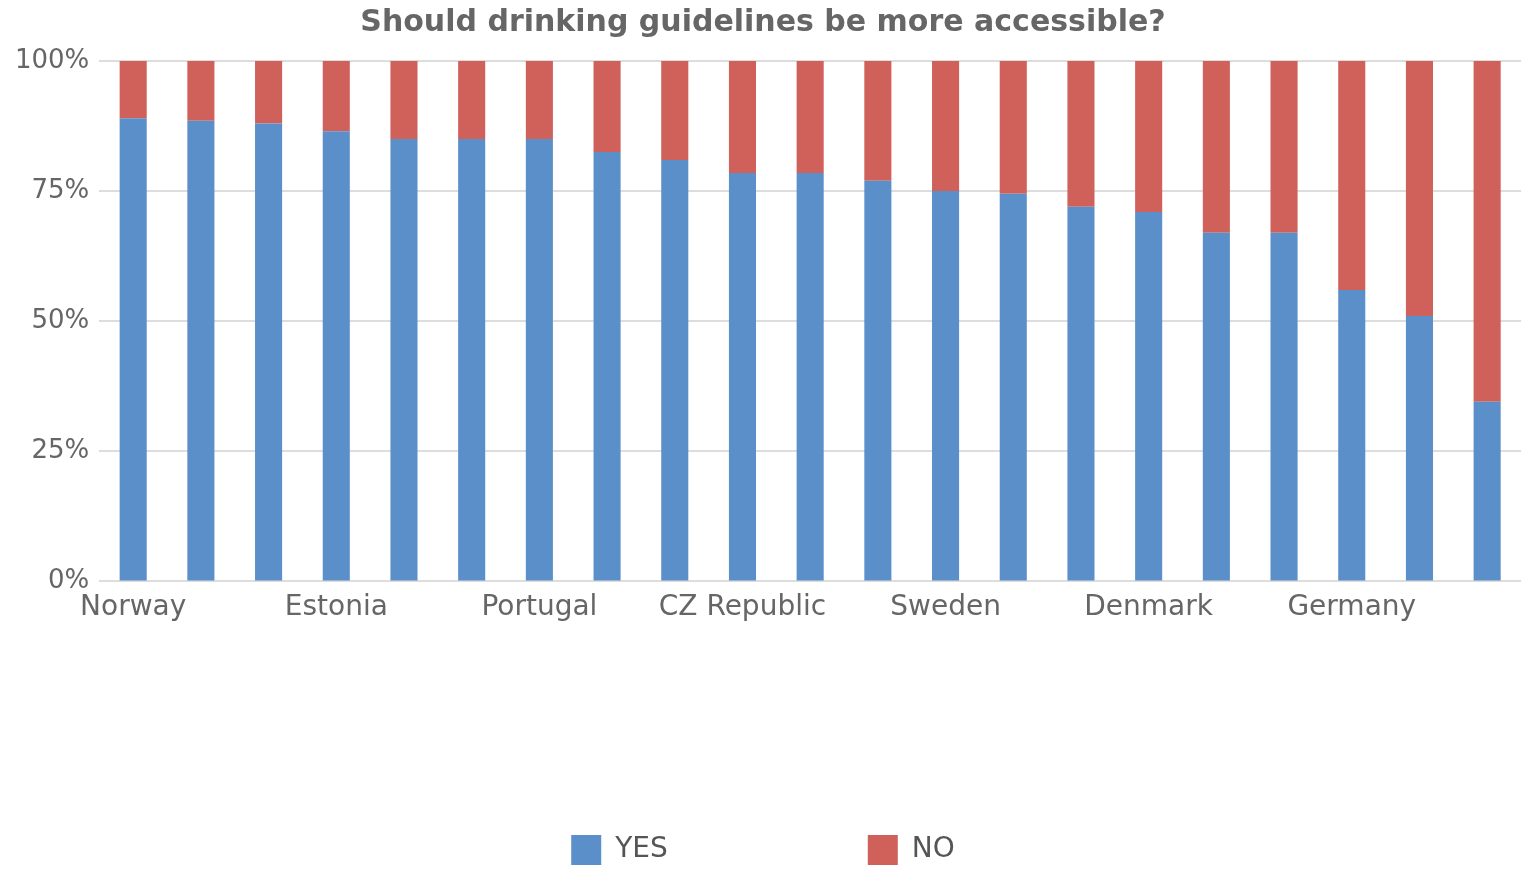 This screenshot has height=880, width=1521. Describe the element at coordinates (1149, 606) in the screenshot. I see `x-tick-label: Denmark` at that location.